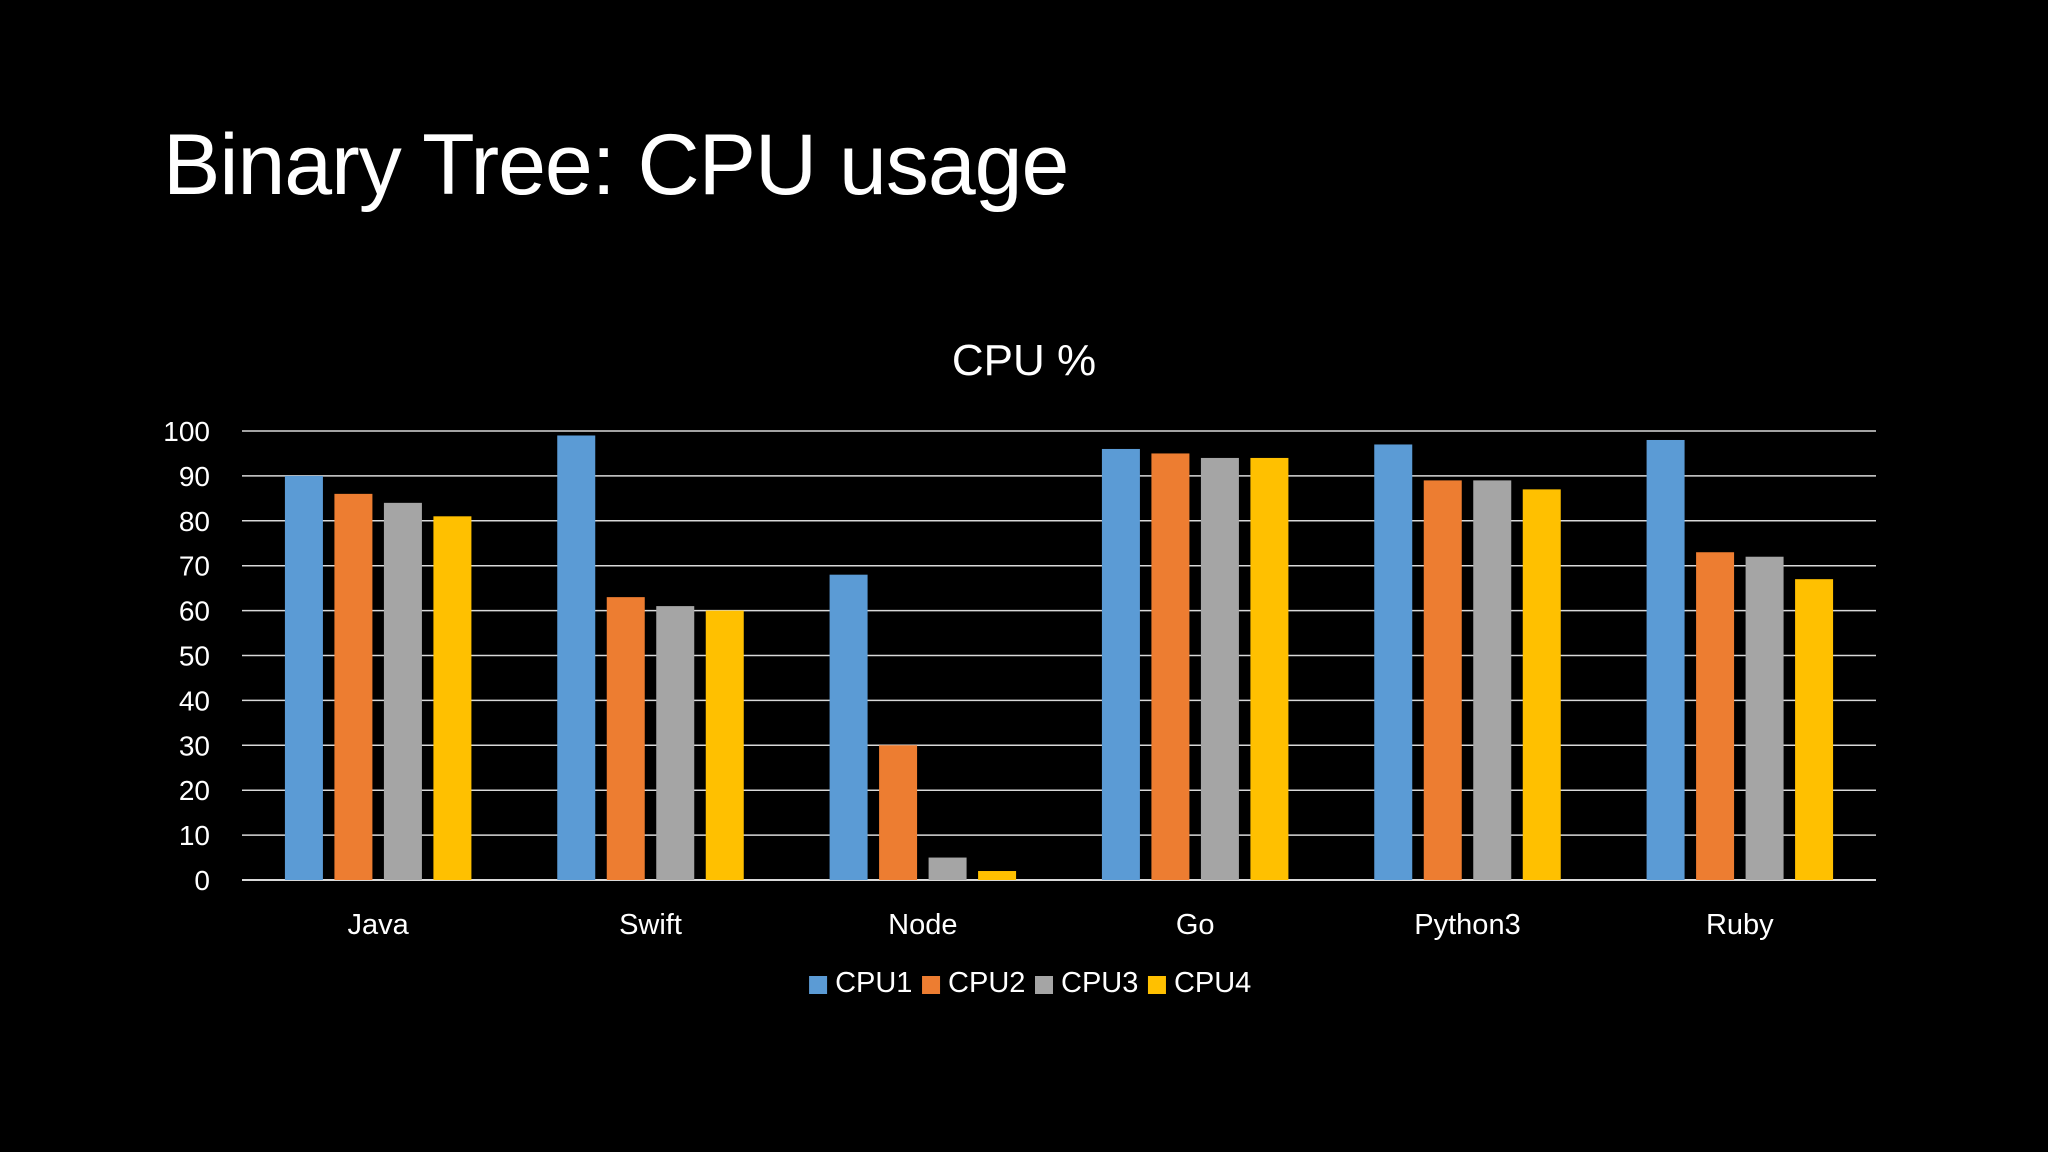 Image resolution: width=2048 pixels, height=1152 pixels. What do you see at coordinates (194, 835) in the screenshot?
I see `y-tick-label: 10` at bounding box center [194, 835].